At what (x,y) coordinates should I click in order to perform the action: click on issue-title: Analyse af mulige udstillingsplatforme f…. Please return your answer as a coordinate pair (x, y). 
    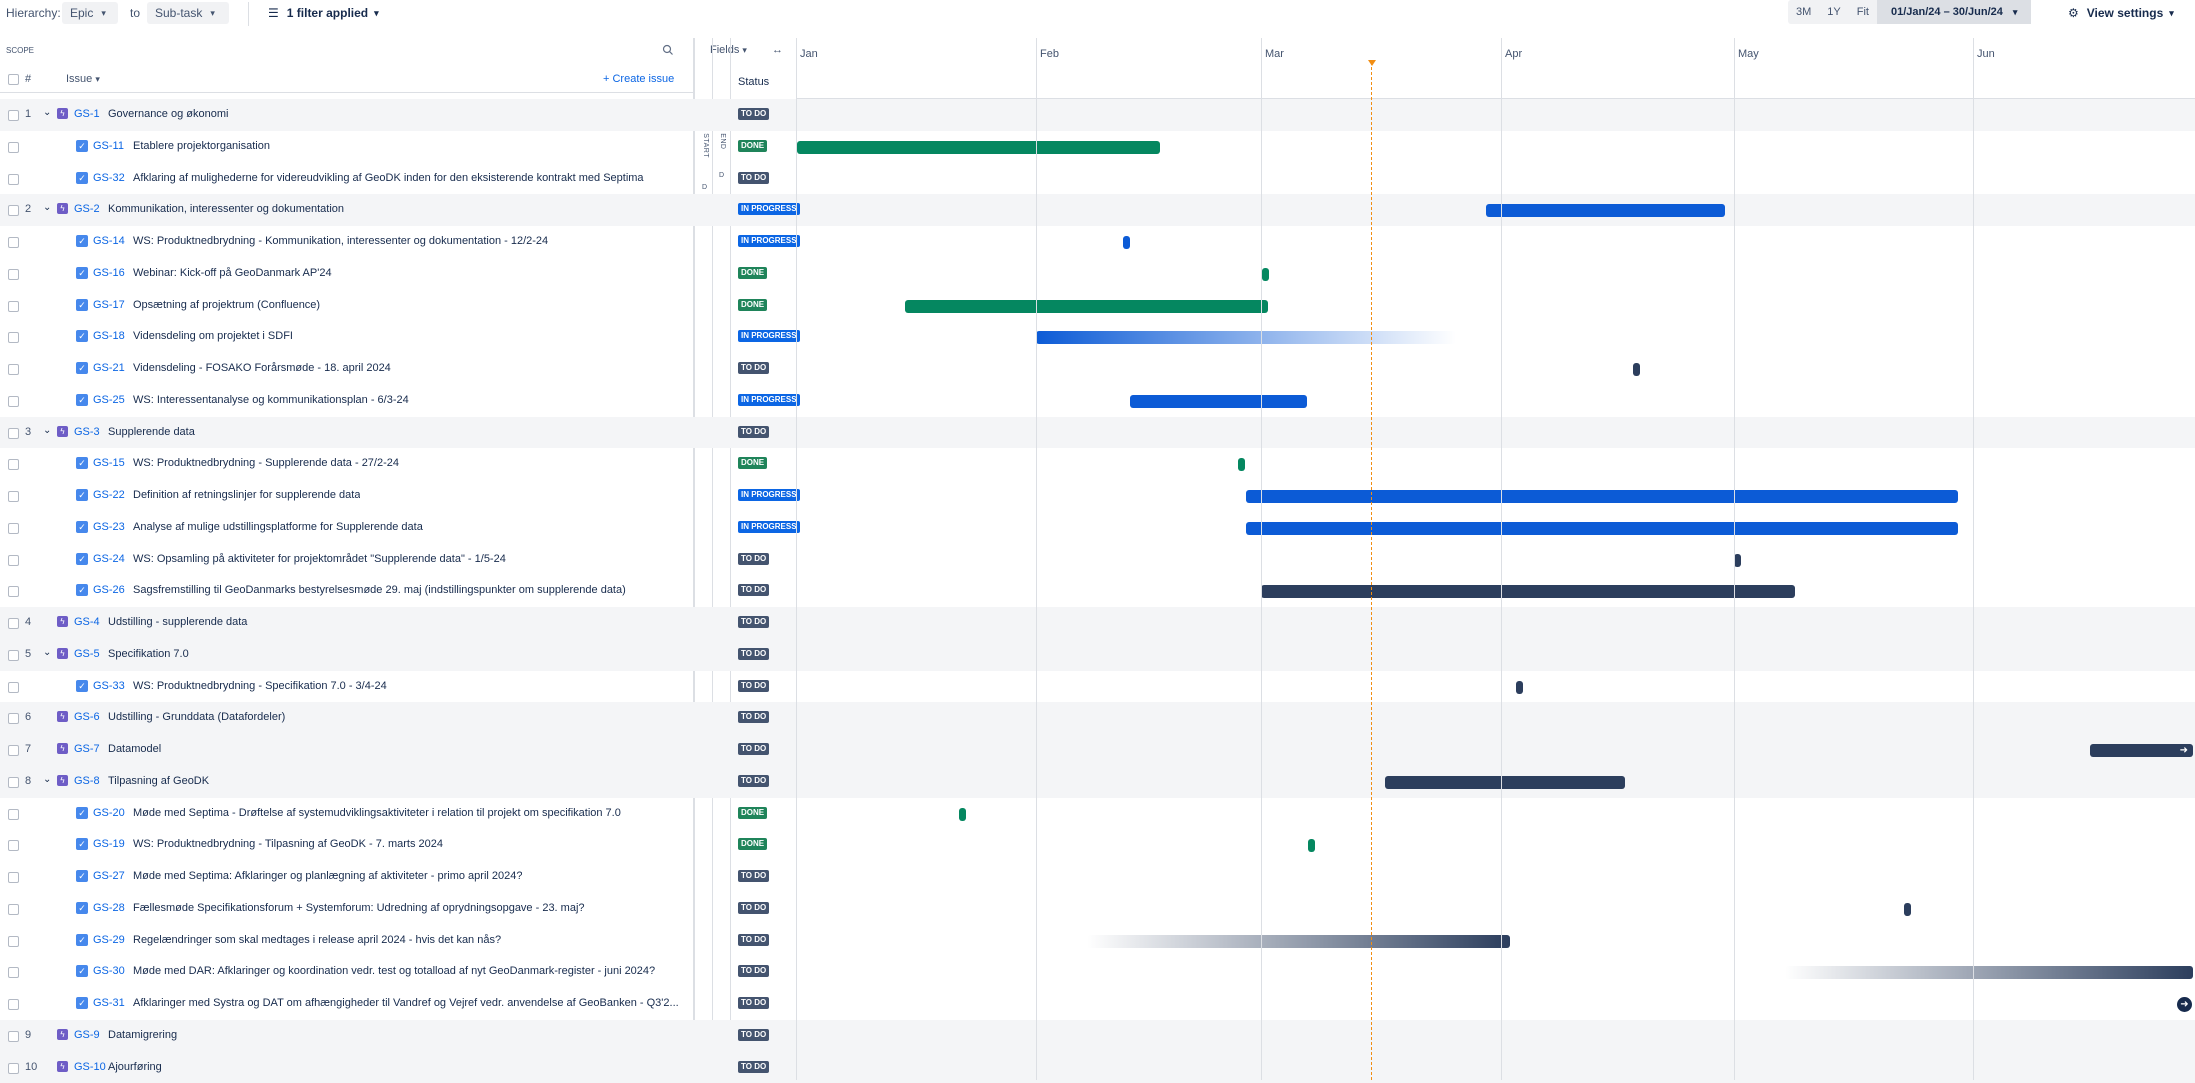
    Looking at the image, I should click on (278, 527).